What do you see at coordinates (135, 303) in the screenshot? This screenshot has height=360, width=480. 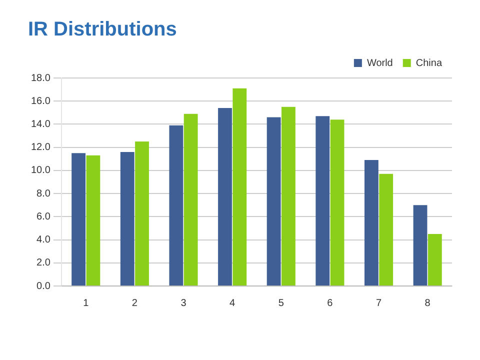 I see `x-tick-label: 2` at bounding box center [135, 303].